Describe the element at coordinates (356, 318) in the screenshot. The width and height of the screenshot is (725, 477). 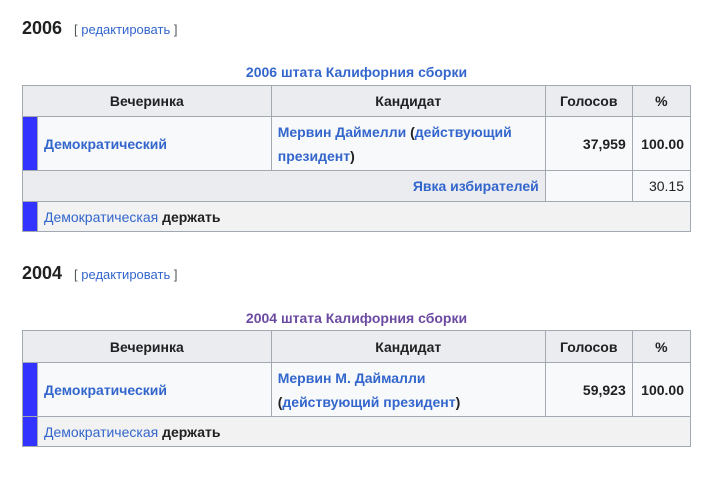
I see `table-caption: 2004 штата Калифорния сборки` at that location.